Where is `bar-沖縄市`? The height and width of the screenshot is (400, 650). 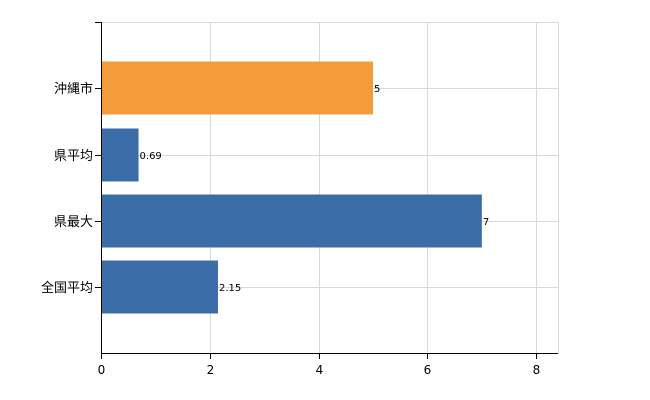
bar-沖縄市 is located at coordinates (237, 88).